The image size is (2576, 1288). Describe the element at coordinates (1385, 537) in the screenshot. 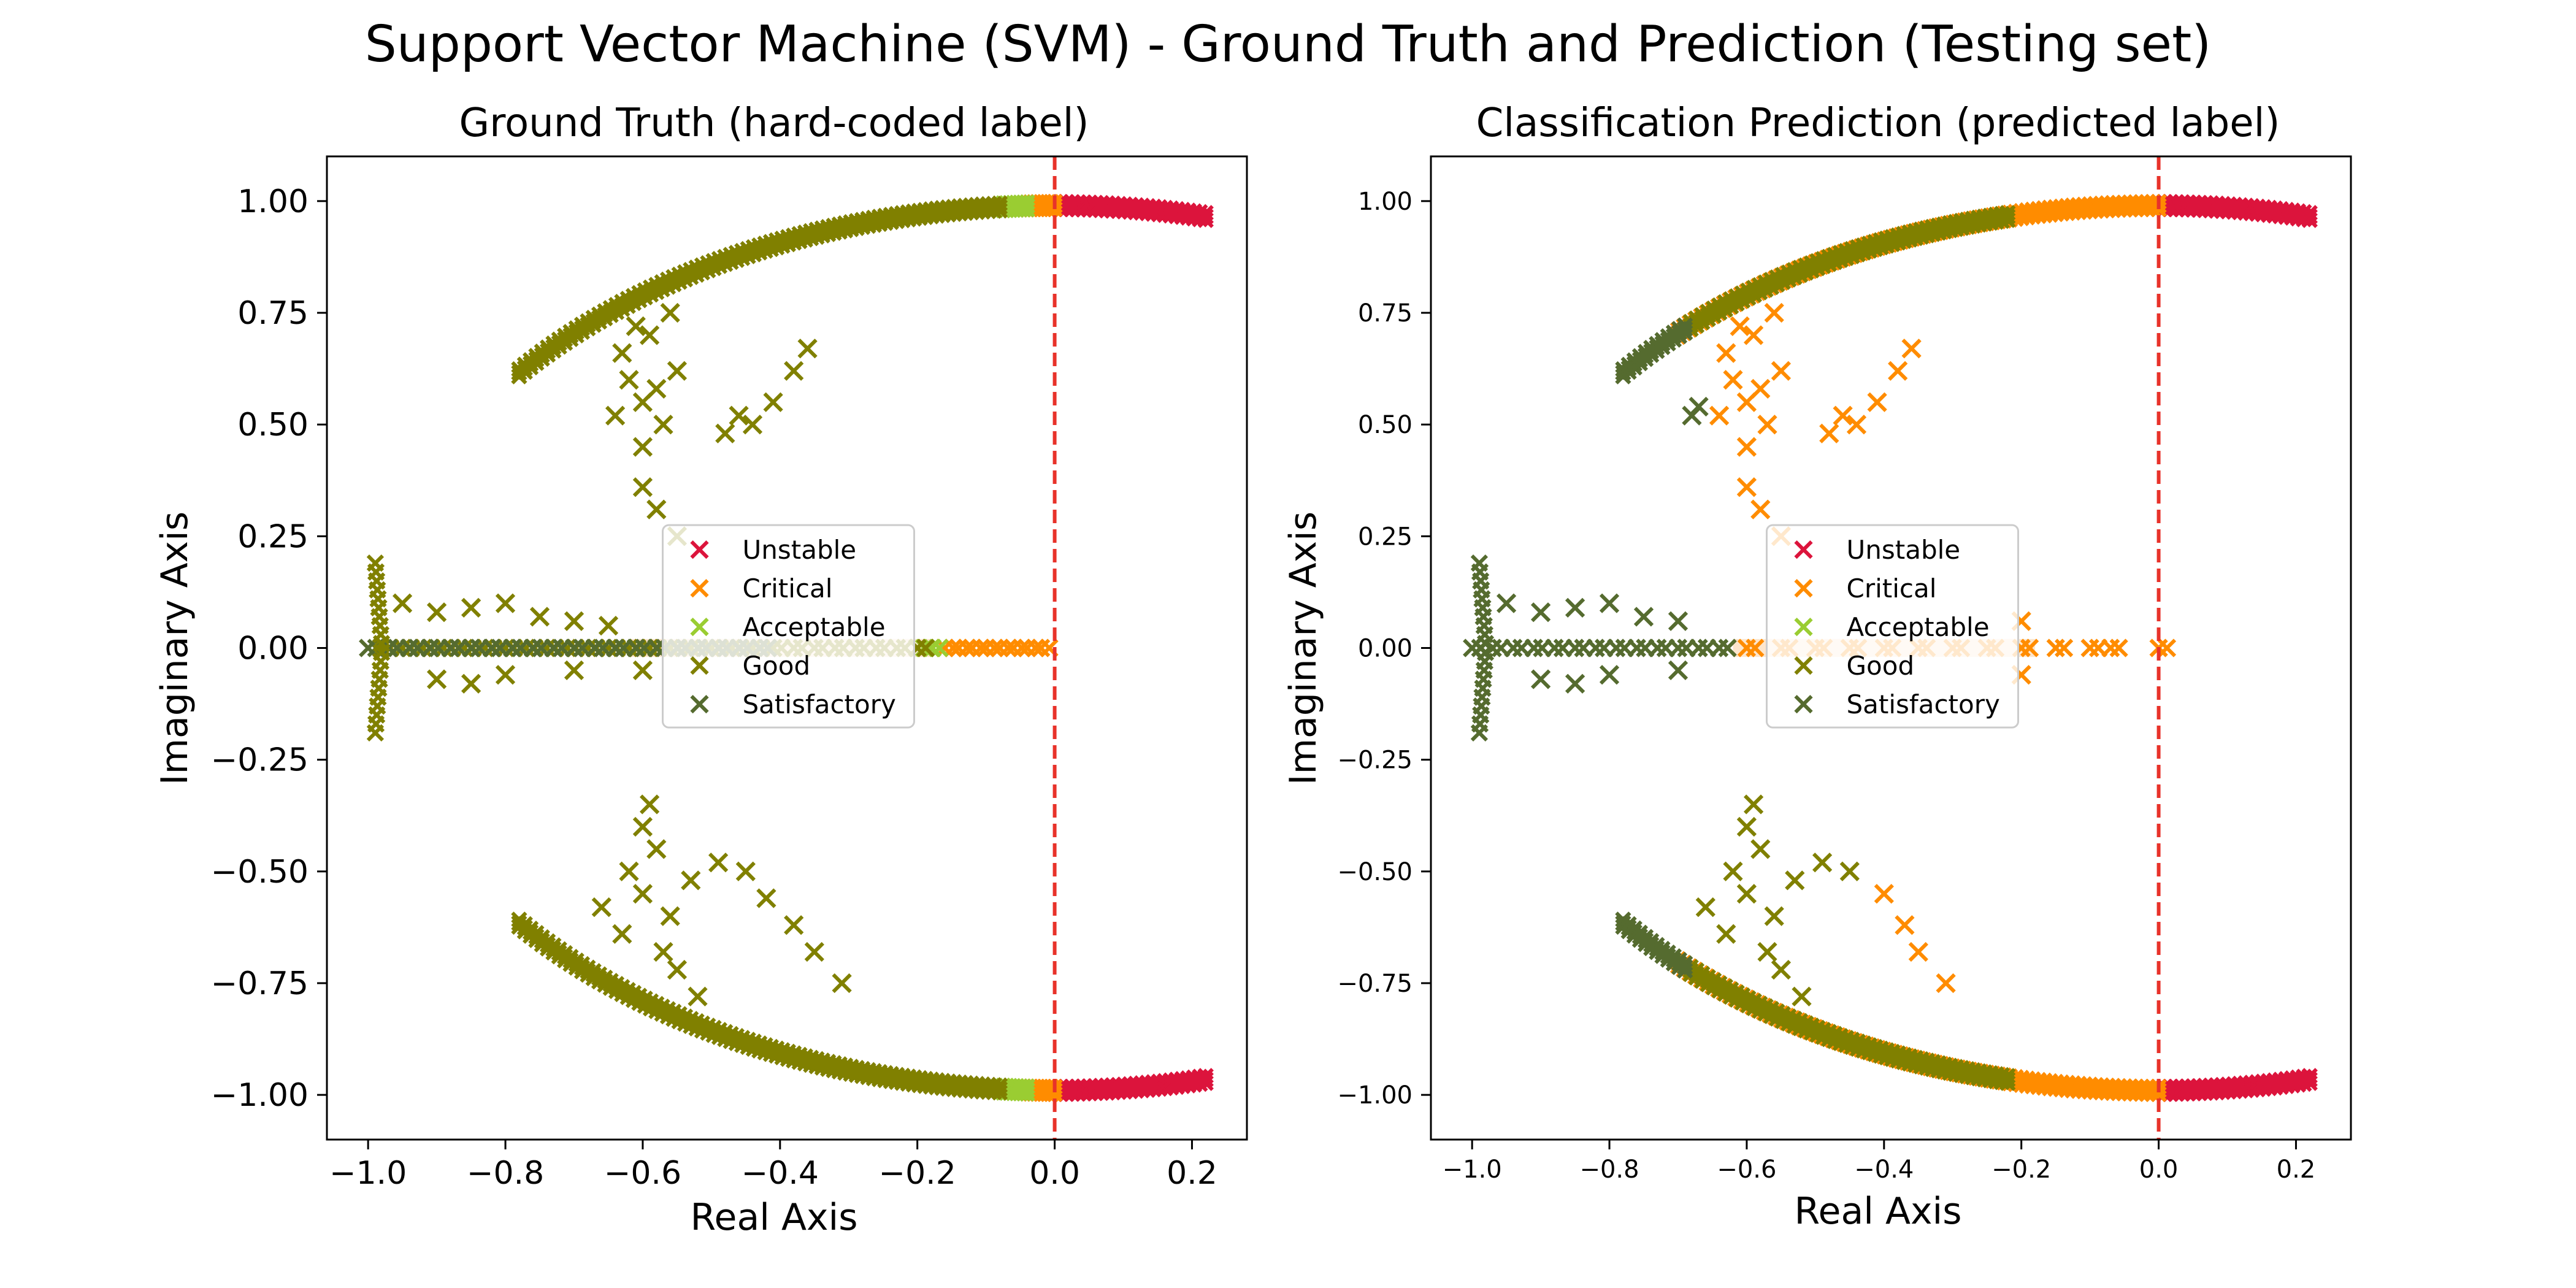

I see `y-tick-label: 0.25` at that location.